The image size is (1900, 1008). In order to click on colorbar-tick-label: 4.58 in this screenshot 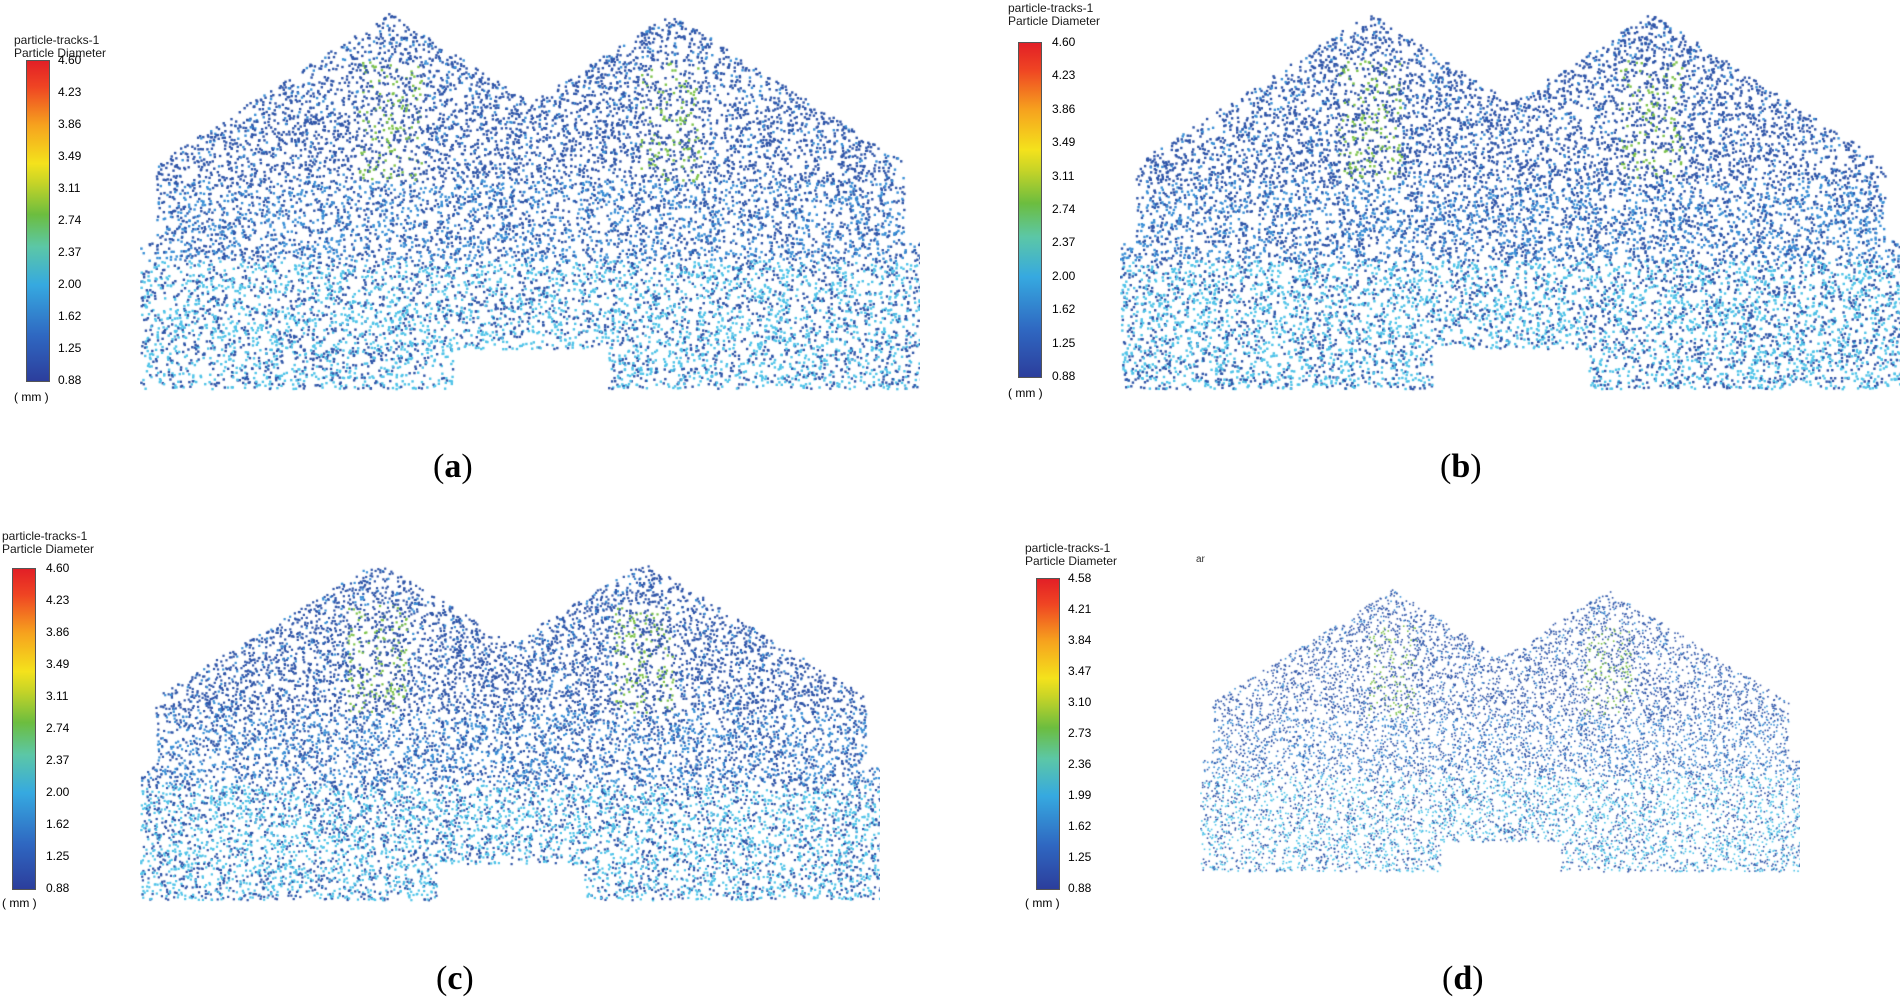, I will do `click(1080, 578)`.